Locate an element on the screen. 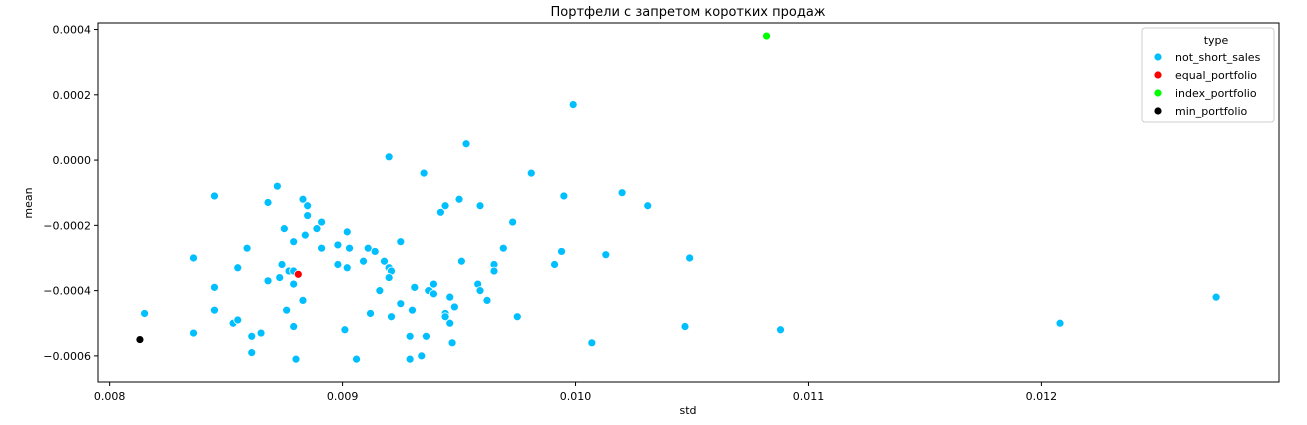  y-tick-label: 0.0002 is located at coordinates (72, 95).